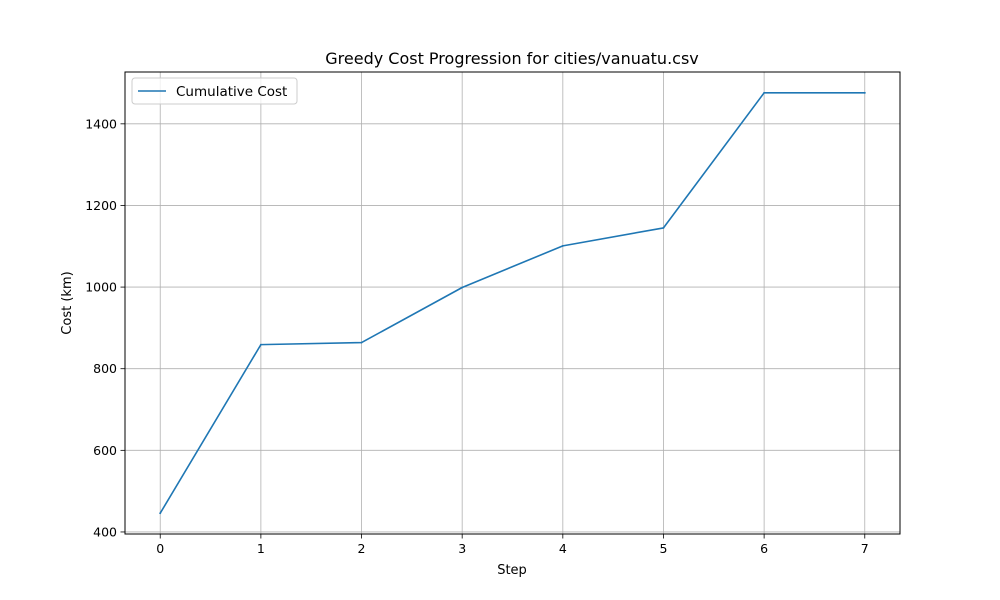 The height and width of the screenshot is (600, 1000). What do you see at coordinates (865, 548) in the screenshot?
I see `x-tick-label: 7` at bounding box center [865, 548].